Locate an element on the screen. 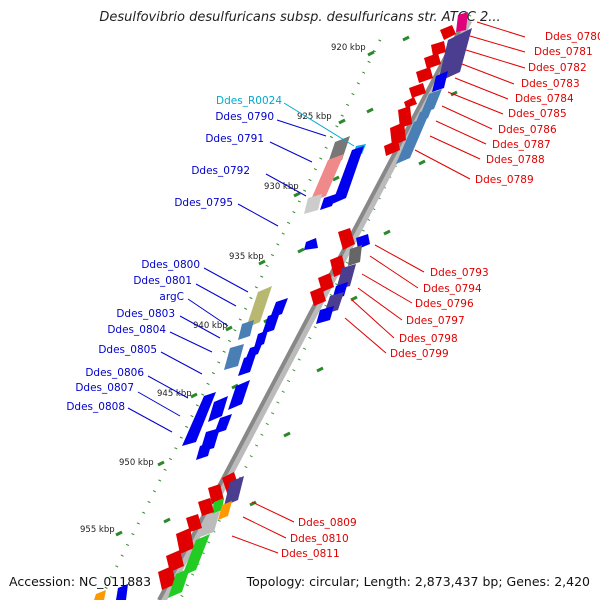 The width and height of the screenshot is (600, 600). gene-label-left: argC is located at coordinates (171, 297).